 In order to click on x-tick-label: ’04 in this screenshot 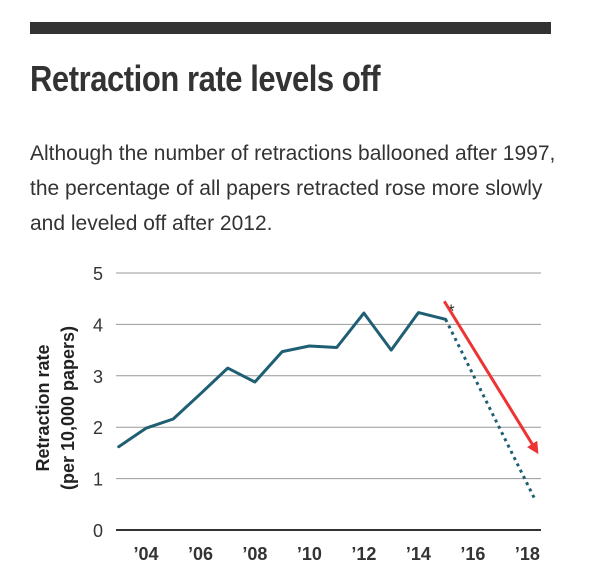, I will do `click(145, 554)`.